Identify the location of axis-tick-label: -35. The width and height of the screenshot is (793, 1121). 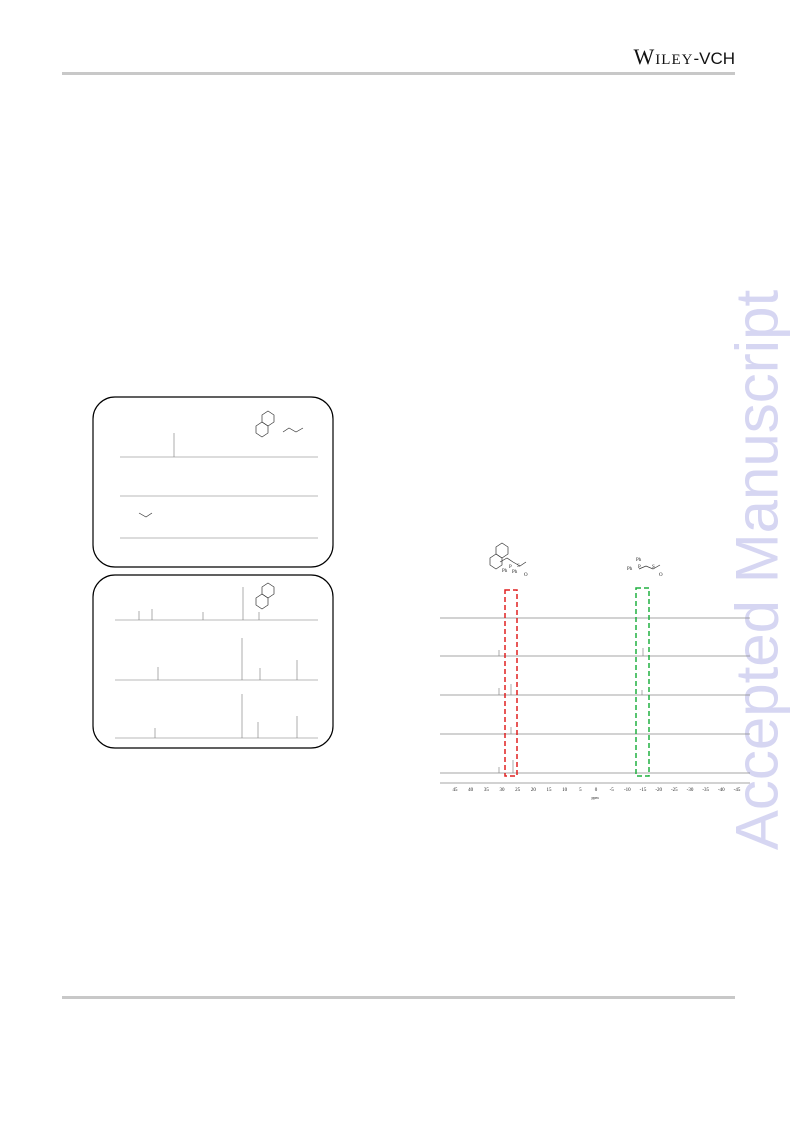
(705, 790).